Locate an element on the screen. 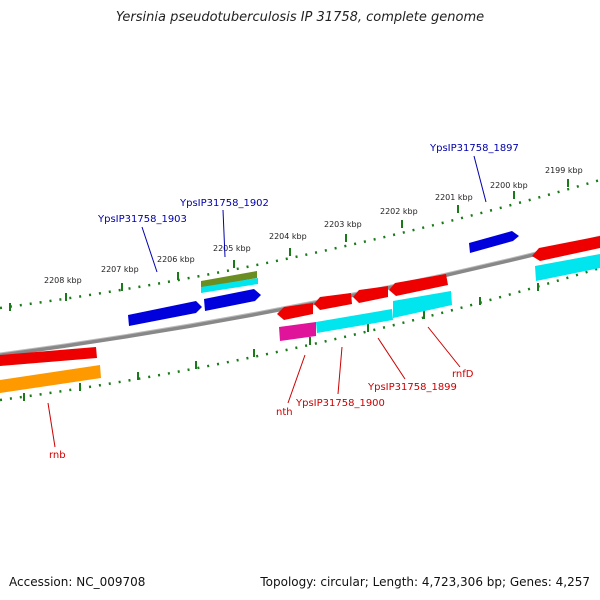 The image size is (600, 600). cds-magenta-band is located at coordinates (297, 331).